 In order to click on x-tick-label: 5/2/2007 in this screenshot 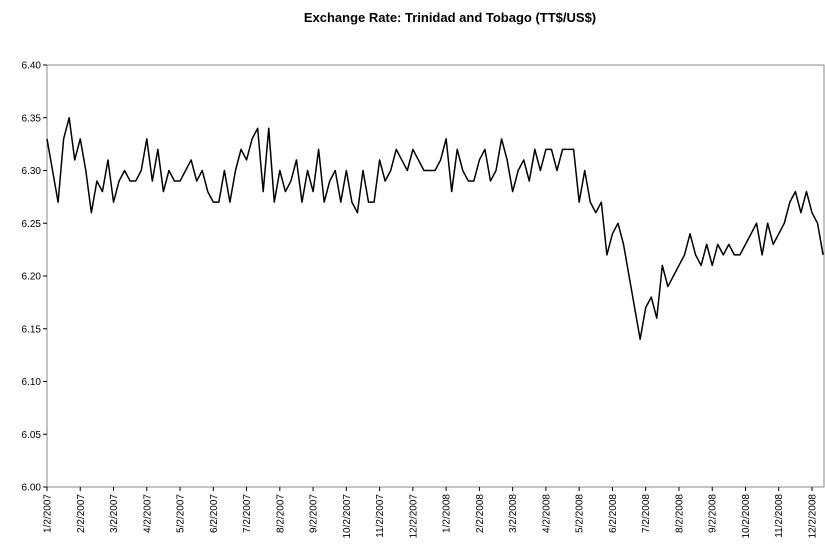, I will do `click(181, 513)`.